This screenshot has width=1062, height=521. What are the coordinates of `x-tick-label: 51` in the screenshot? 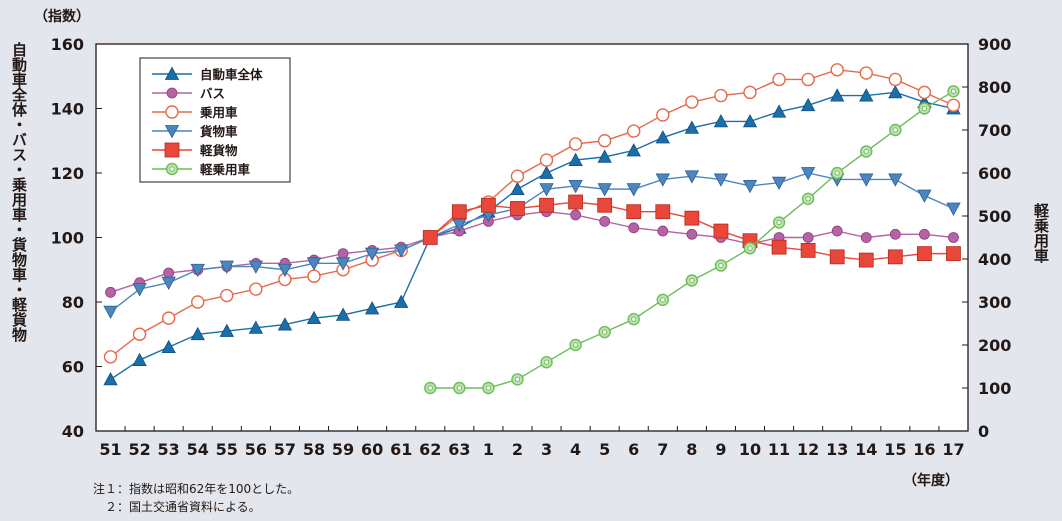 It's located at (110, 449).